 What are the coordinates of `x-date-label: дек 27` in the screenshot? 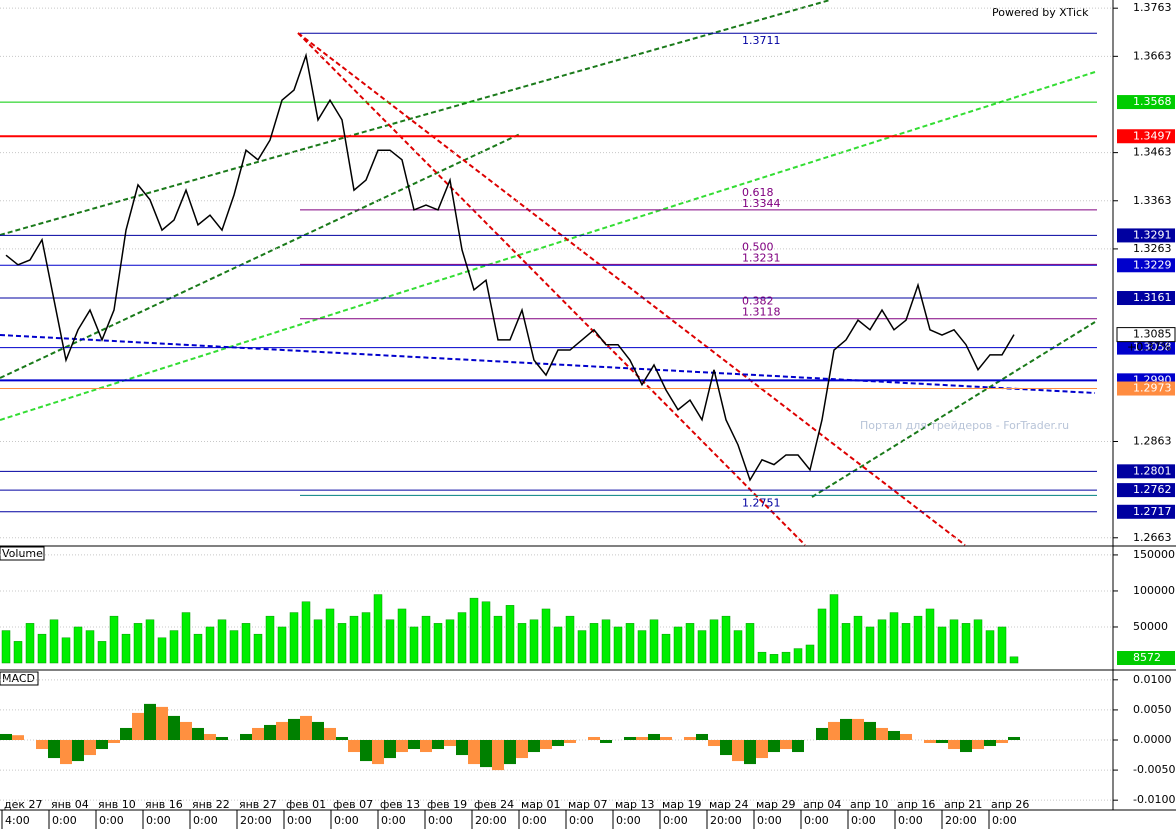 It's located at (23, 804).